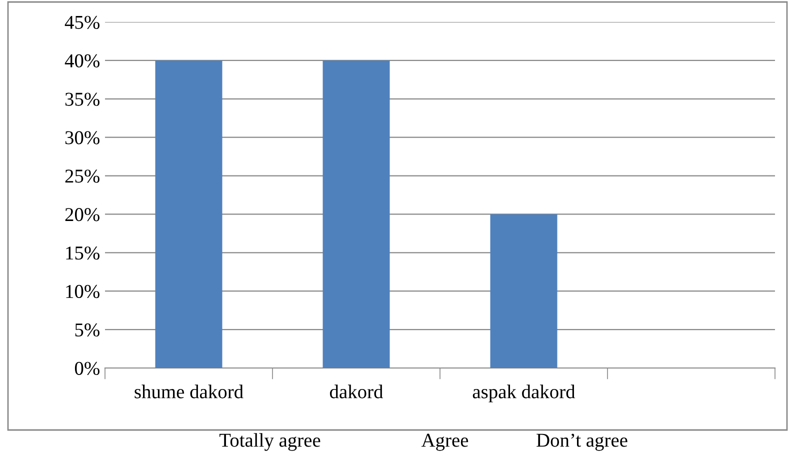  What do you see at coordinates (82, 215) in the screenshot?
I see `y-tick-label: 20%` at bounding box center [82, 215].